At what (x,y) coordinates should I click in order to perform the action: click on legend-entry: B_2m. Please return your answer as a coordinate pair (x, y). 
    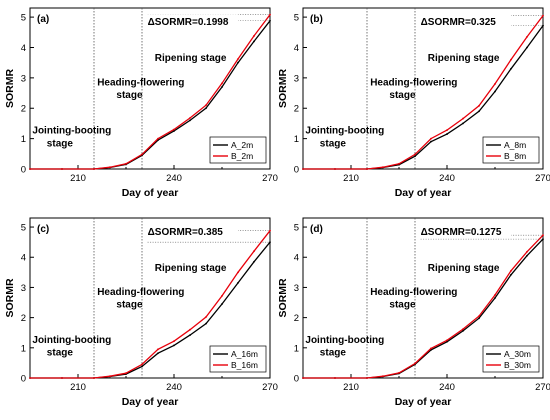
    Looking at the image, I should click on (242, 156).